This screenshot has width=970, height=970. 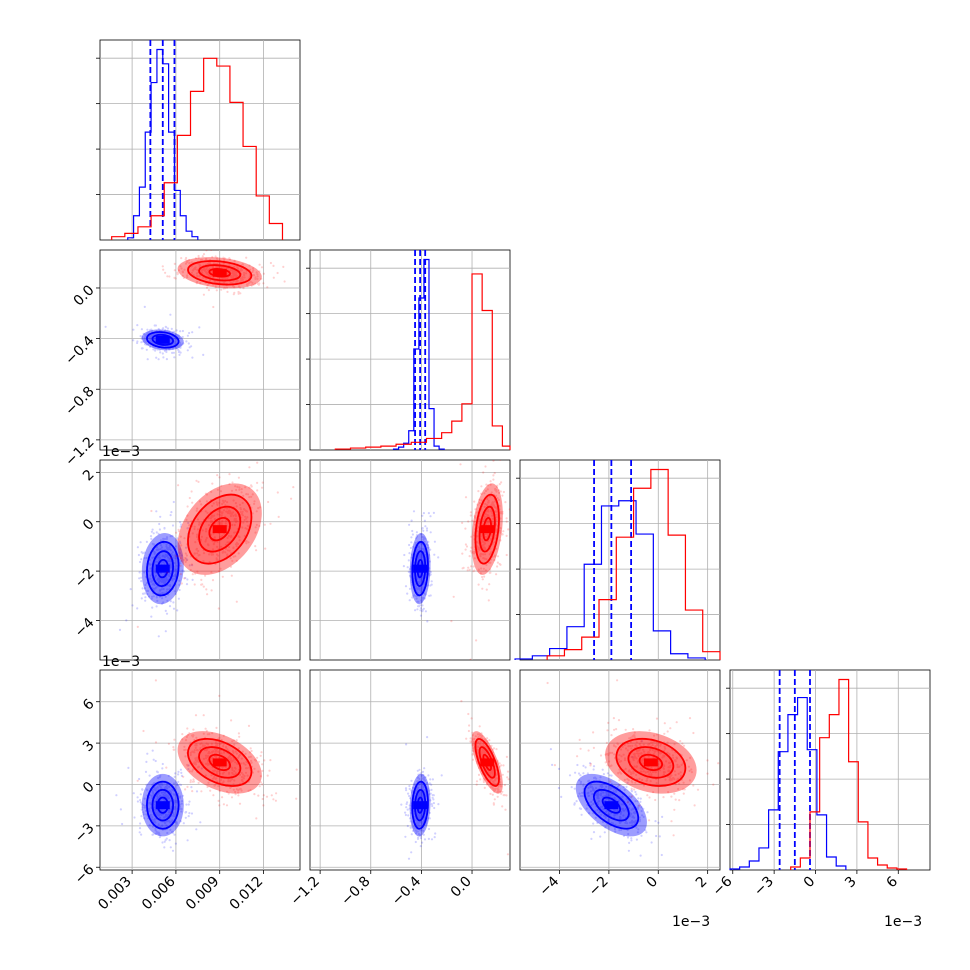 What do you see at coordinates (455, 780) in the screenshot?
I see `panel-content` at bounding box center [455, 780].